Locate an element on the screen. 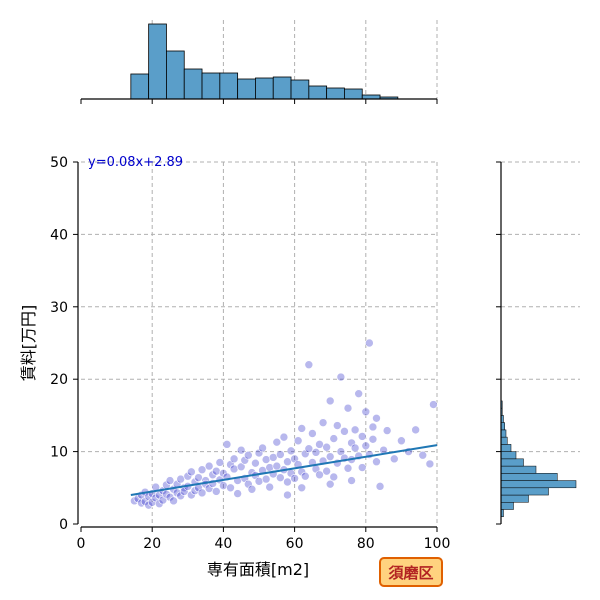  y-axis-label: 賃料[万円] is located at coordinates (28, 343).